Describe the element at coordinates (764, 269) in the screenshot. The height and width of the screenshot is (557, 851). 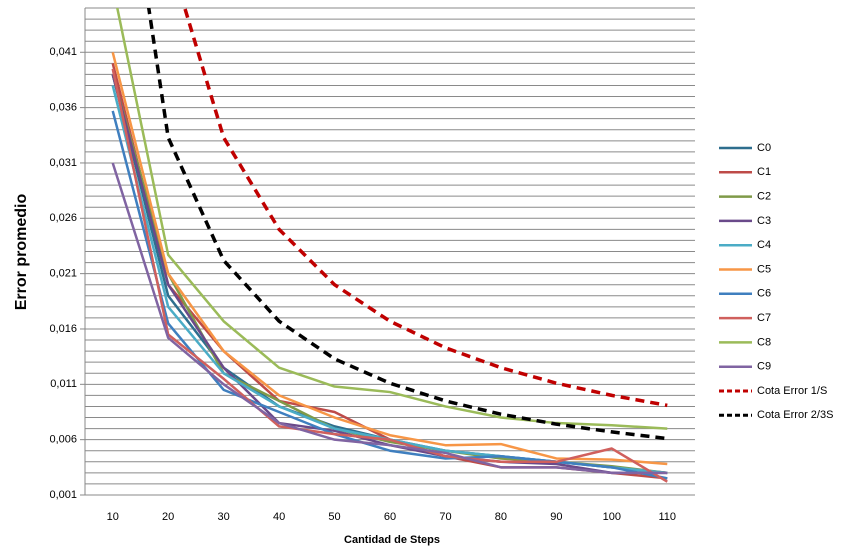
I see `legend-label: C5` at that location.